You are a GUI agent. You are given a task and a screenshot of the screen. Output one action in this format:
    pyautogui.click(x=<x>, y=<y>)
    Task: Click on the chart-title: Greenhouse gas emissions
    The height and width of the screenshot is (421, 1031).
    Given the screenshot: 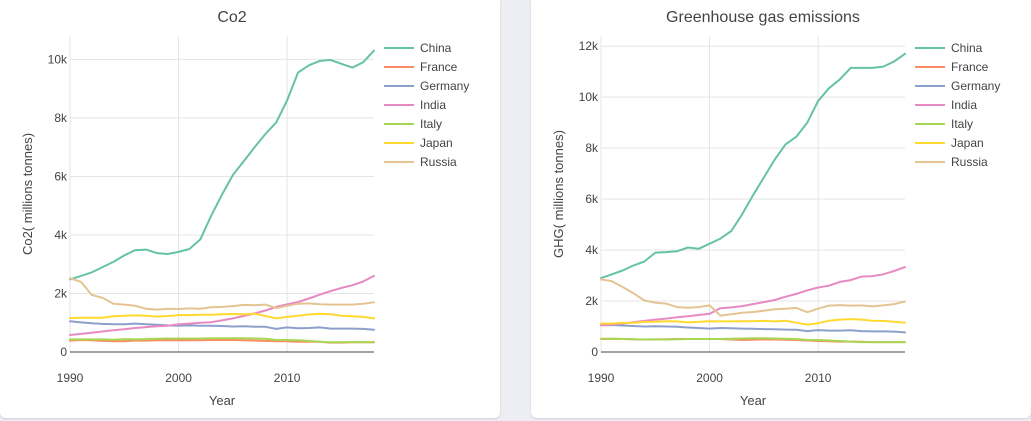 What is the action you would take?
    pyautogui.click(x=763, y=17)
    